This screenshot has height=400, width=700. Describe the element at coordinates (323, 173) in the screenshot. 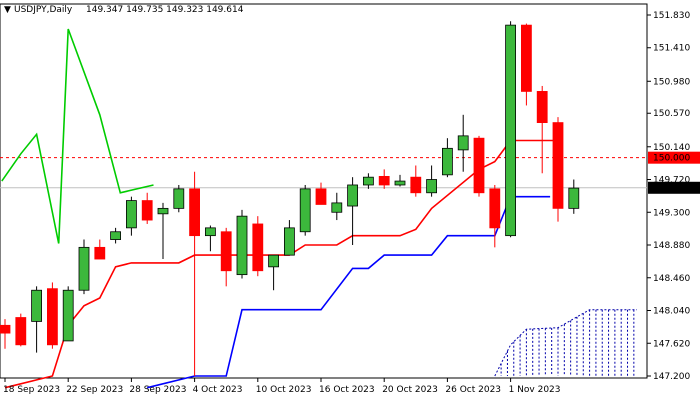

I see `price-levels` at that location.